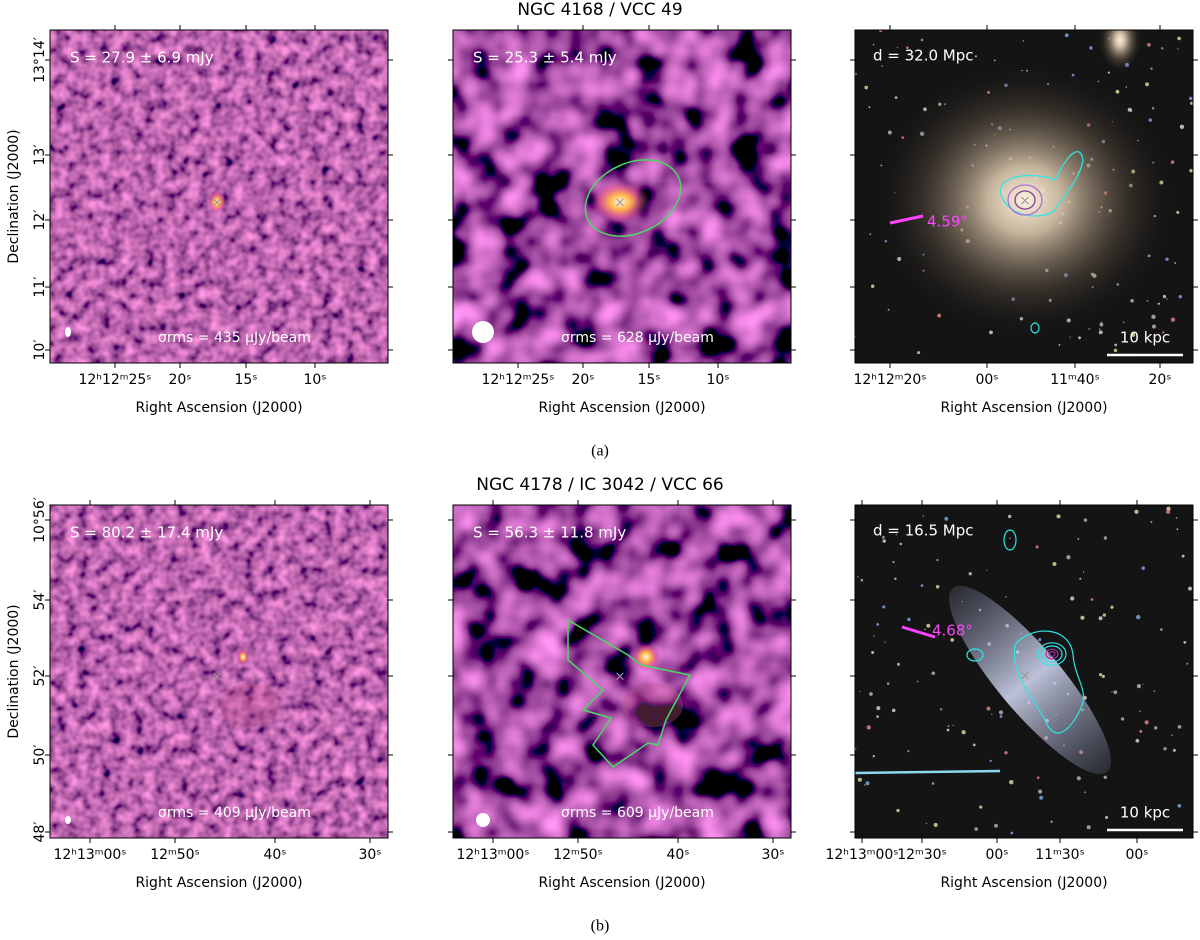  What do you see at coordinates (922, 855) in the screenshot?
I see `x-tick-label: 12ᵐ30ˢ` at bounding box center [922, 855].